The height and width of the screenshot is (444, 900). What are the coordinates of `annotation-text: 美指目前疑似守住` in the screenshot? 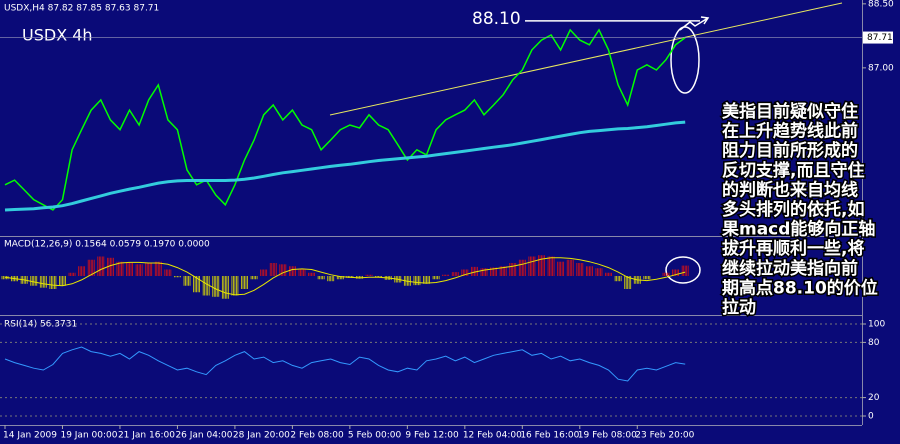 It's located at (790, 111).